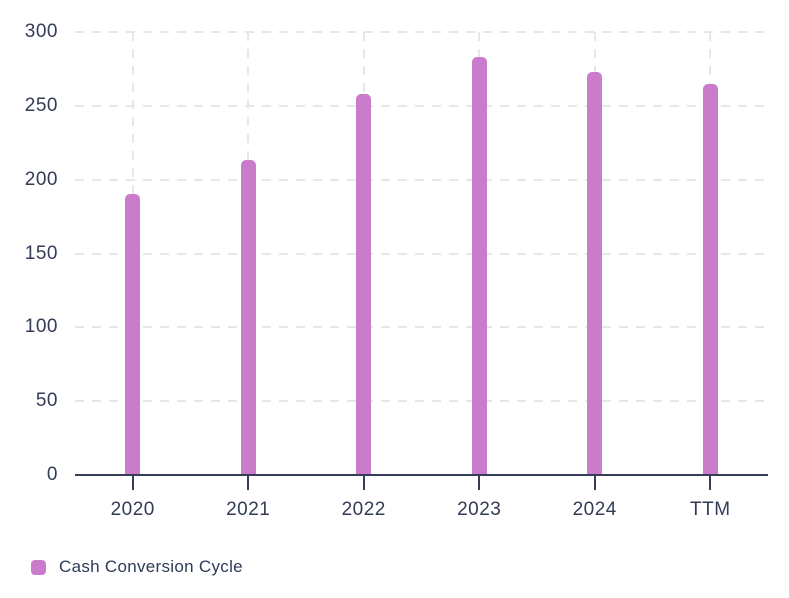 This screenshot has width=789, height=598. Describe the element at coordinates (710, 509) in the screenshot. I see `x-axis-label: TTM` at that location.